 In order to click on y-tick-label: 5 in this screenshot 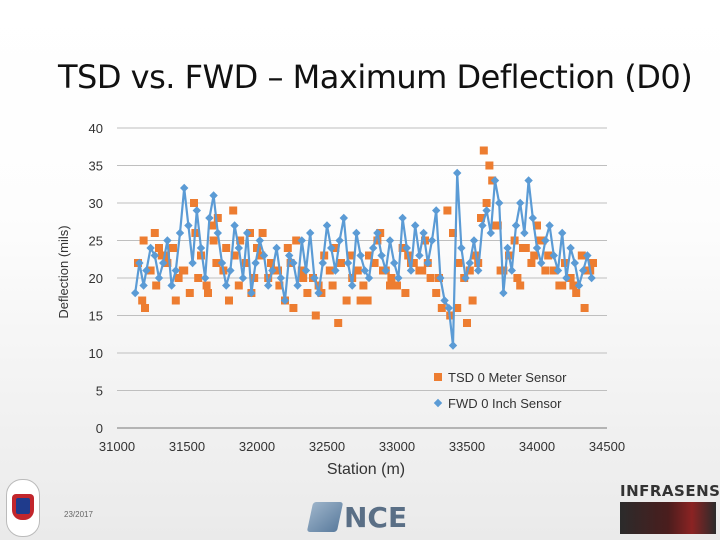, I will do `click(99, 391)`.